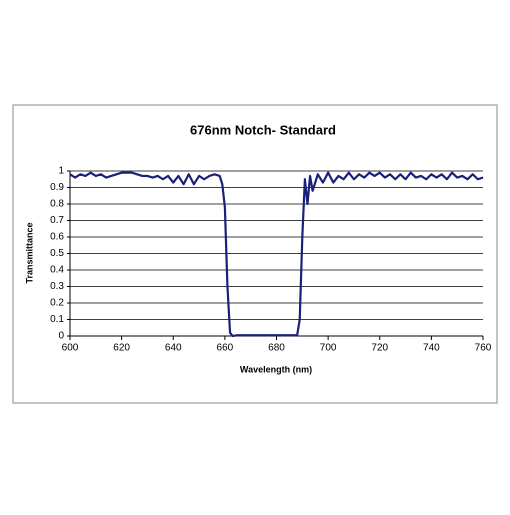 The width and height of the screenshot is (510, 515). I want to click on y-tick-label: 0.3, so click(57, 286).